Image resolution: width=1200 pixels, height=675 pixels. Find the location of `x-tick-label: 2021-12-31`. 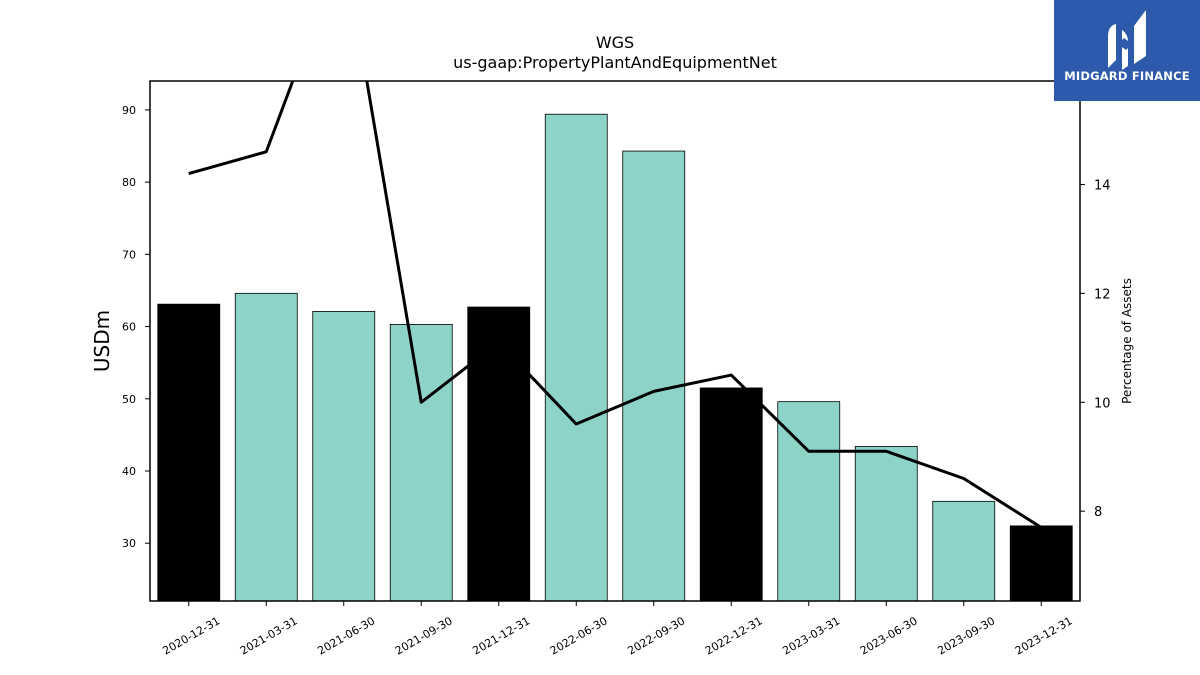

x-tick-label: 2021-12-31 is located at coordinates (501, 635).